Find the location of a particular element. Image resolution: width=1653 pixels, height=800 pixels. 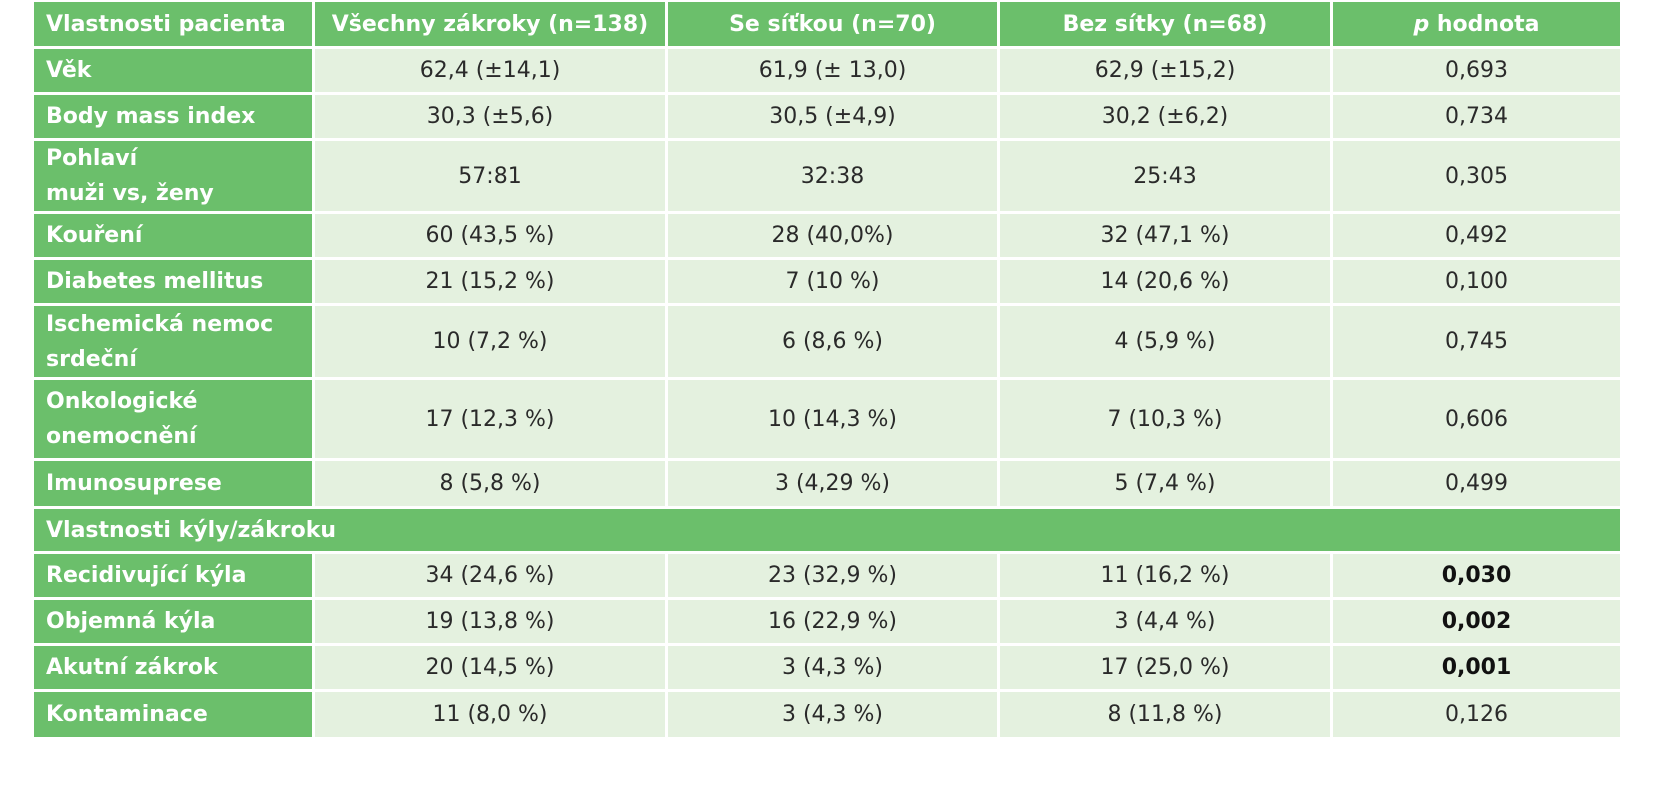

value-with-mesh: 32:38 is located at coordinates (834, 178).